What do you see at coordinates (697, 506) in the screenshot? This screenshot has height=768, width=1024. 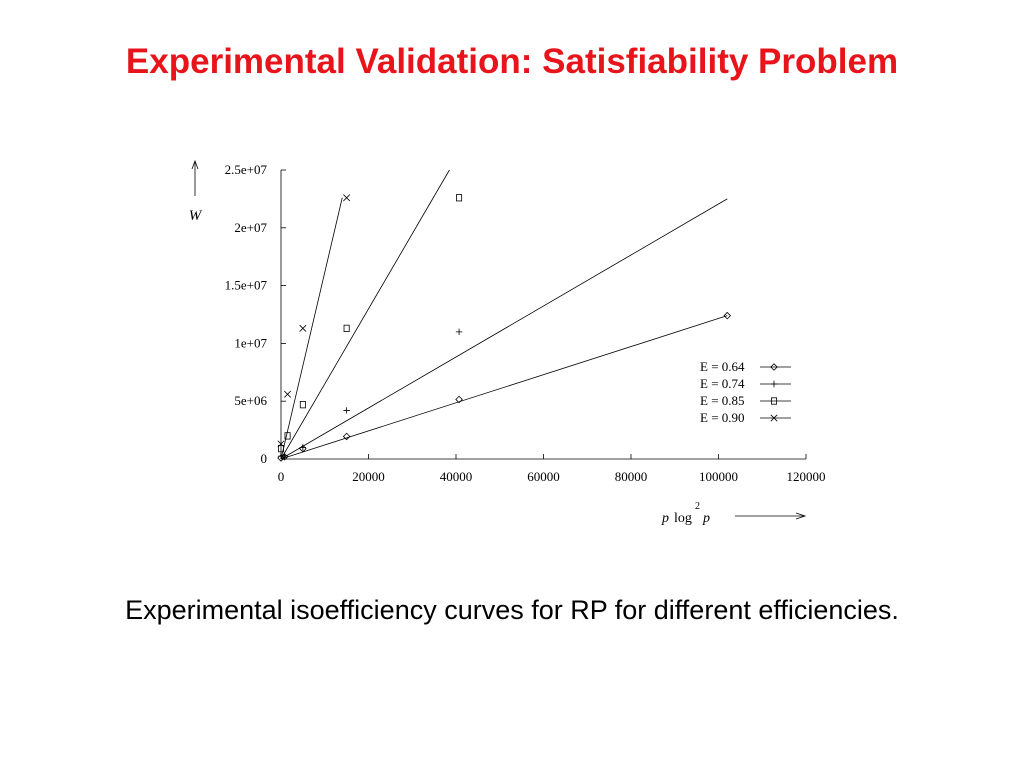 I see `x-label-exponent: 2` at bounding box center [697, 506].